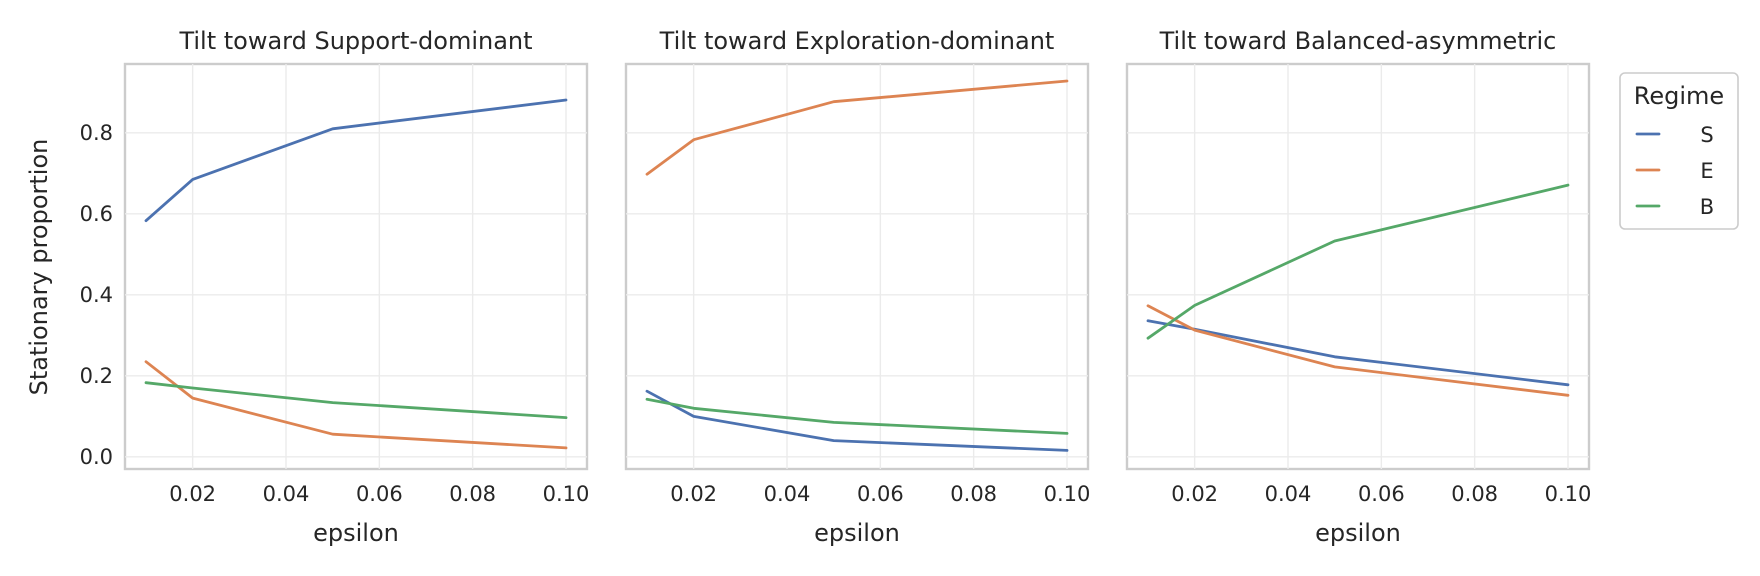  What do you see at coordinates (96, 295) in the screenshot?
I see `y-tick-label: 0.4` at bounding box center [96, 295].